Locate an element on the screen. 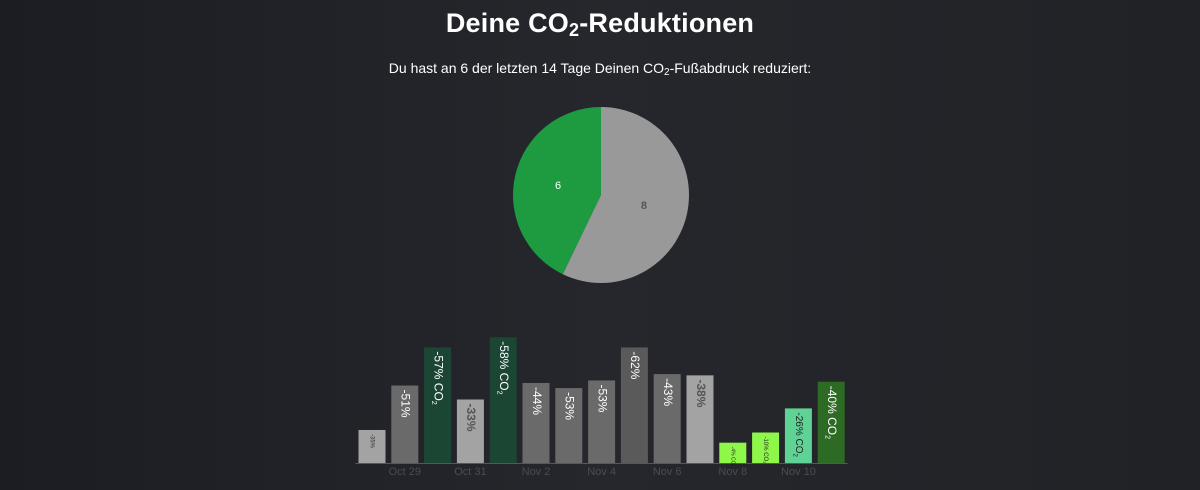 This screenshot has height=490, width=1200. bar-label: -10% CO2 is located at coordinates (765, 451).